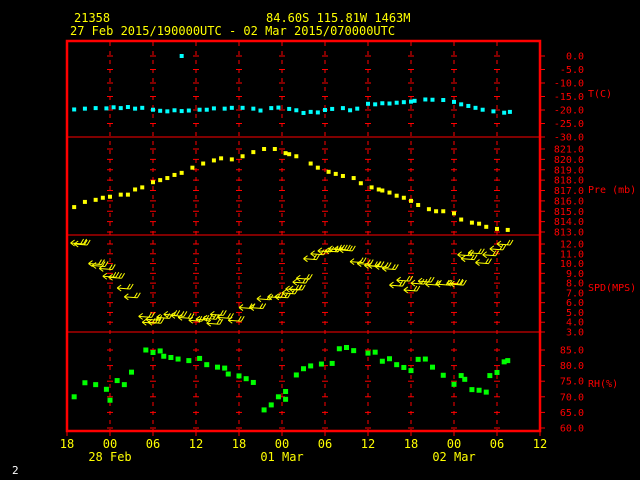 Image resolution: width=640 pixels, height=480 pixels. Describe the element at coordinates (569, 160) in the screenshot. I see `y-tick-label: 820.0` at that location.